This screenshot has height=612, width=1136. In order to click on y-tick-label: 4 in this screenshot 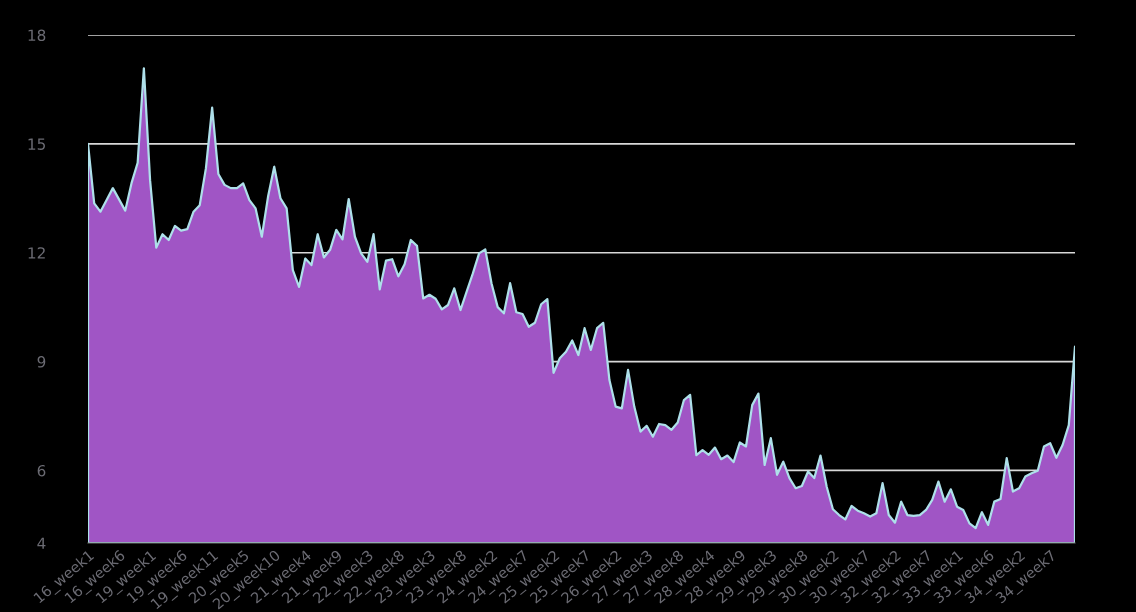, I will do `click(41, 543)`.